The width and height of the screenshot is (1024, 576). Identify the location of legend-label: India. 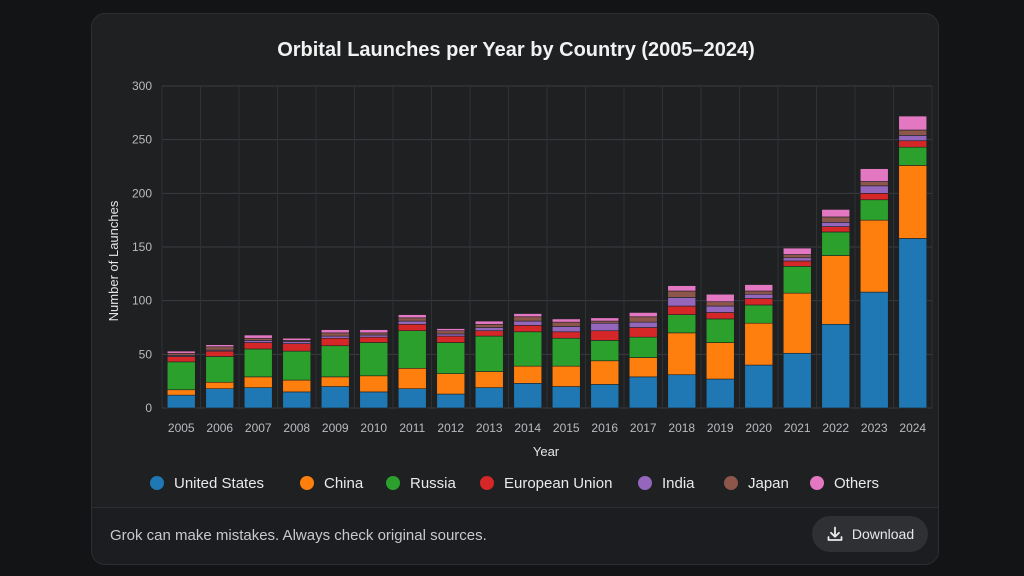
(678, 483).